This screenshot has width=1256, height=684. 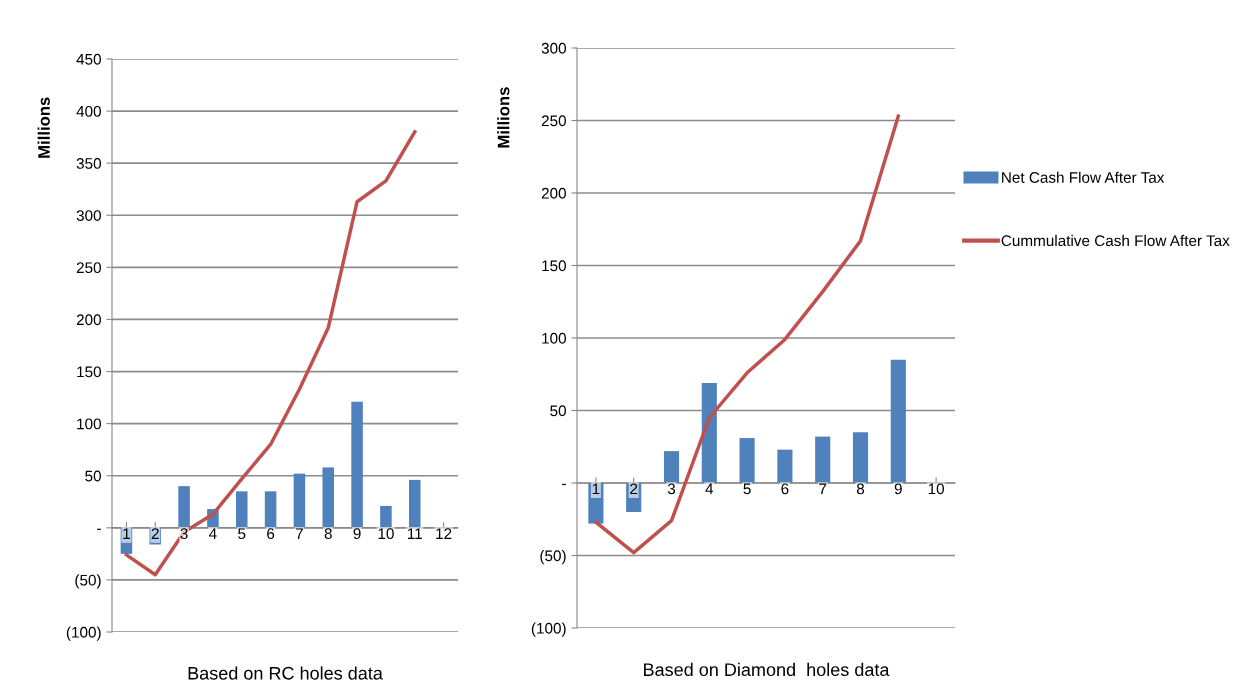 What do you see at coordinates (414, 533) in the screenshot?
I see `x-tick-label: 11` at bounding box center [414, 533].